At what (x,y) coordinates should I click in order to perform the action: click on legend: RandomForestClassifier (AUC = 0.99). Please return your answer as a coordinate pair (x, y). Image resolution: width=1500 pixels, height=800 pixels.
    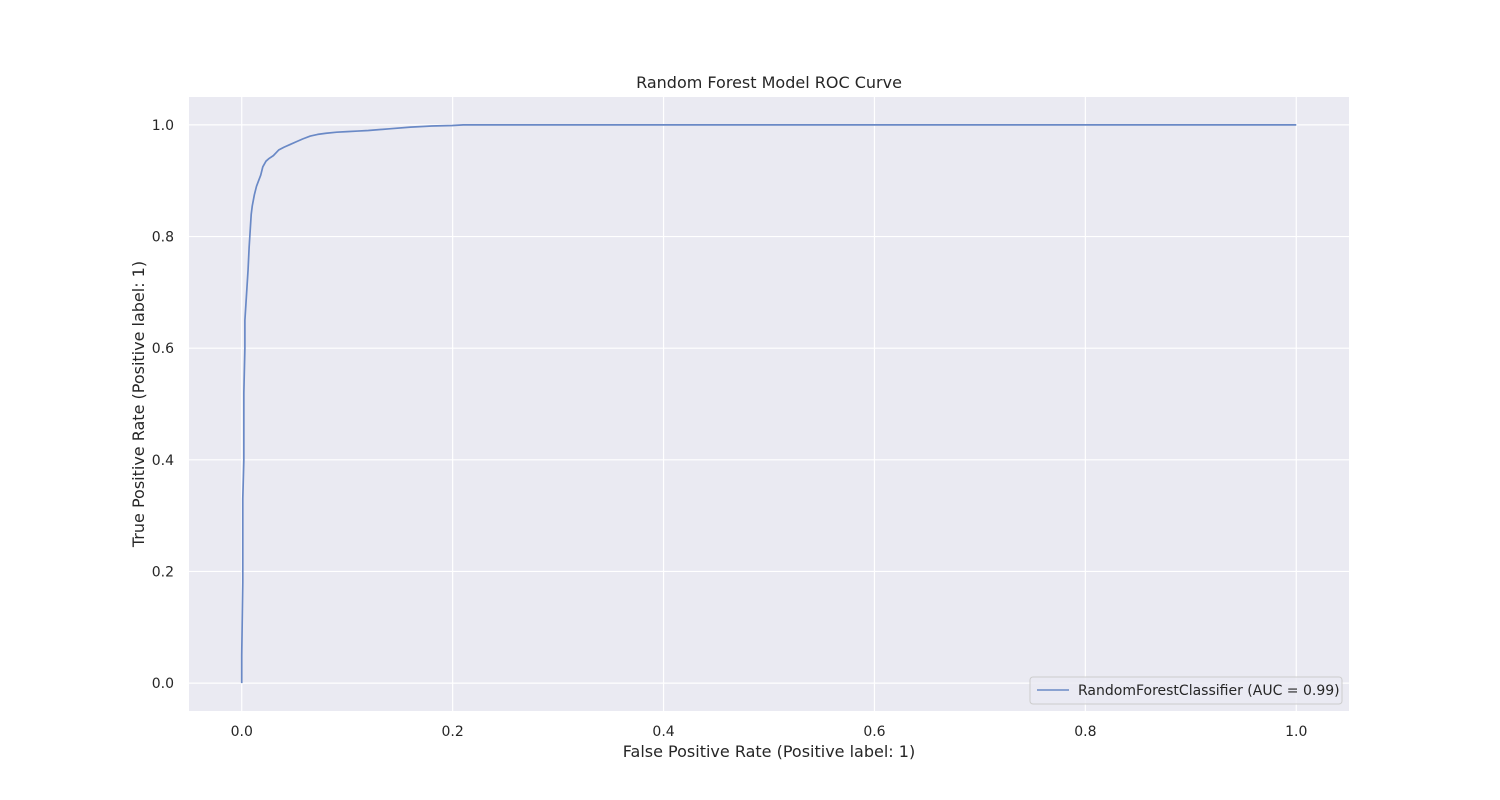
    Looking at the image, I should click on (1186, 690).